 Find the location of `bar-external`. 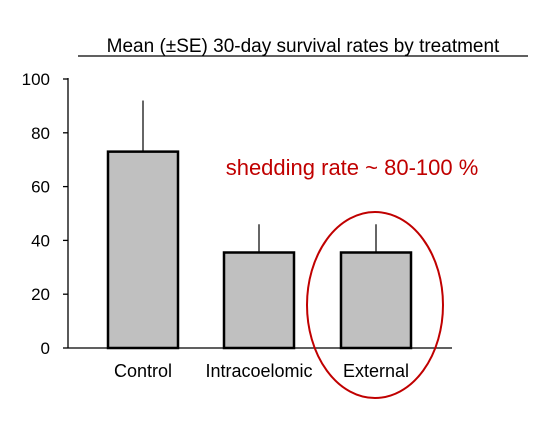

bar-external is located at coordinates (376, 300).